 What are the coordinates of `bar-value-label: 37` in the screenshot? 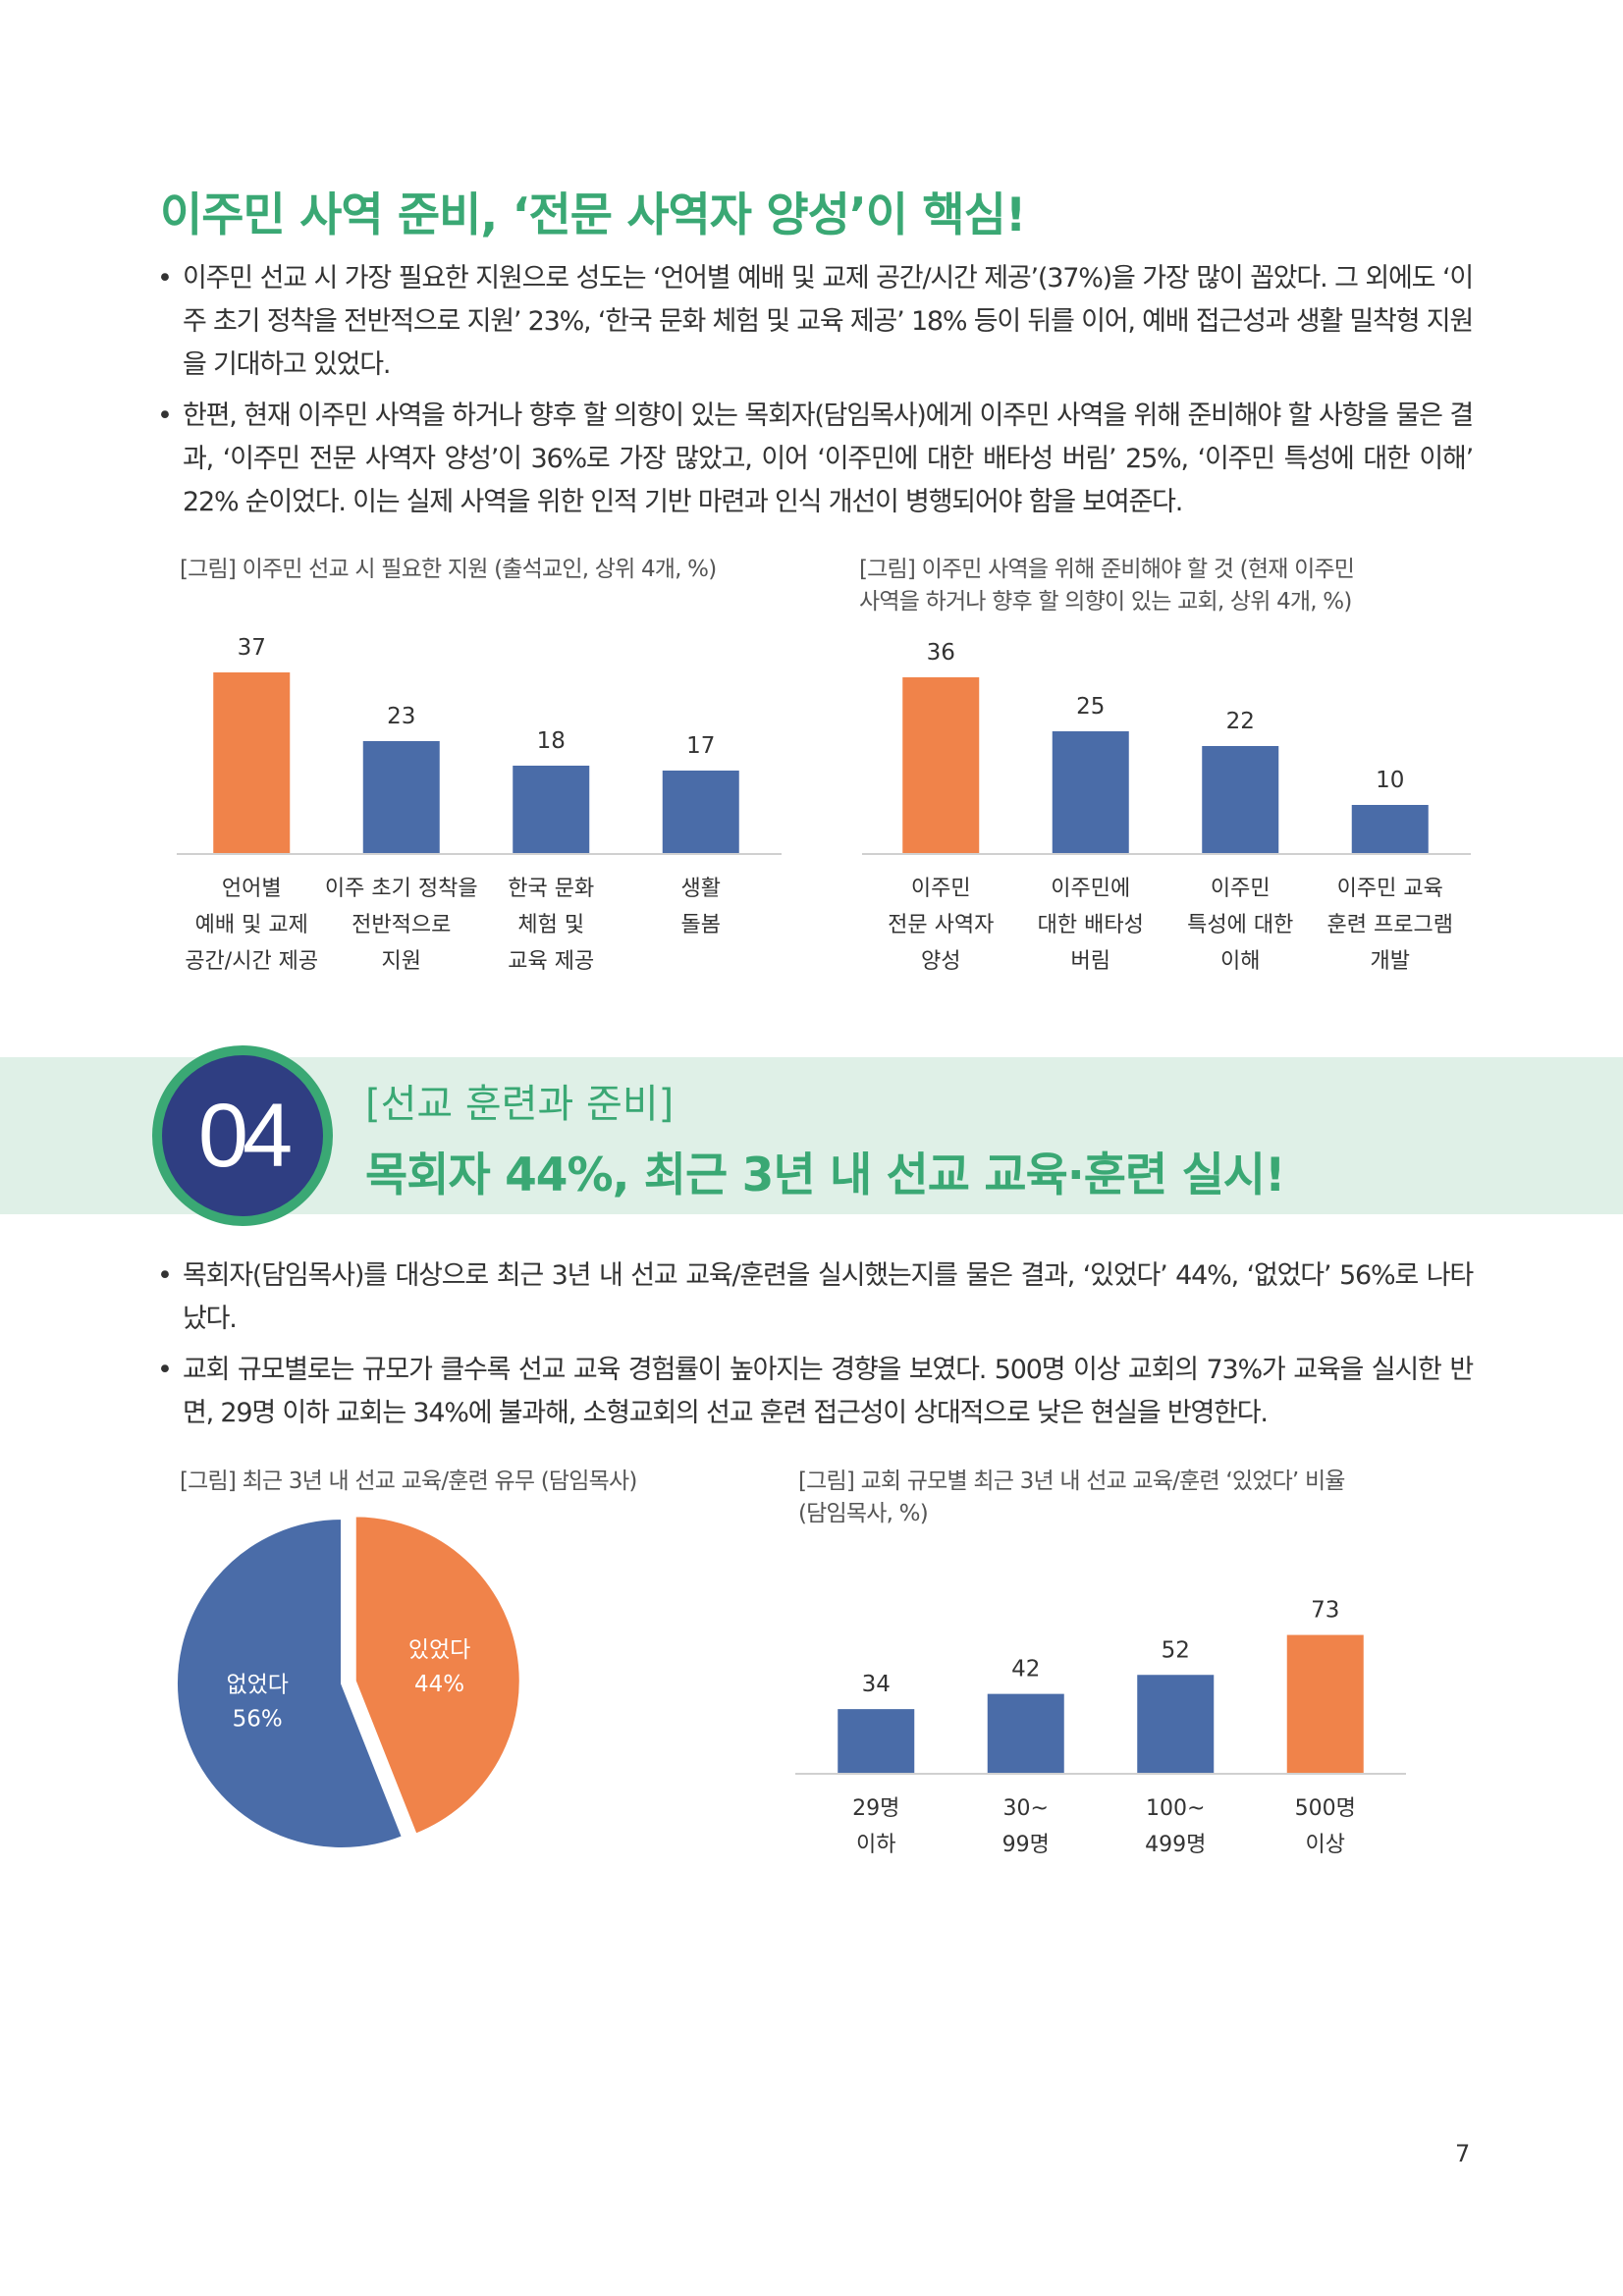 It's located at (252, 648).